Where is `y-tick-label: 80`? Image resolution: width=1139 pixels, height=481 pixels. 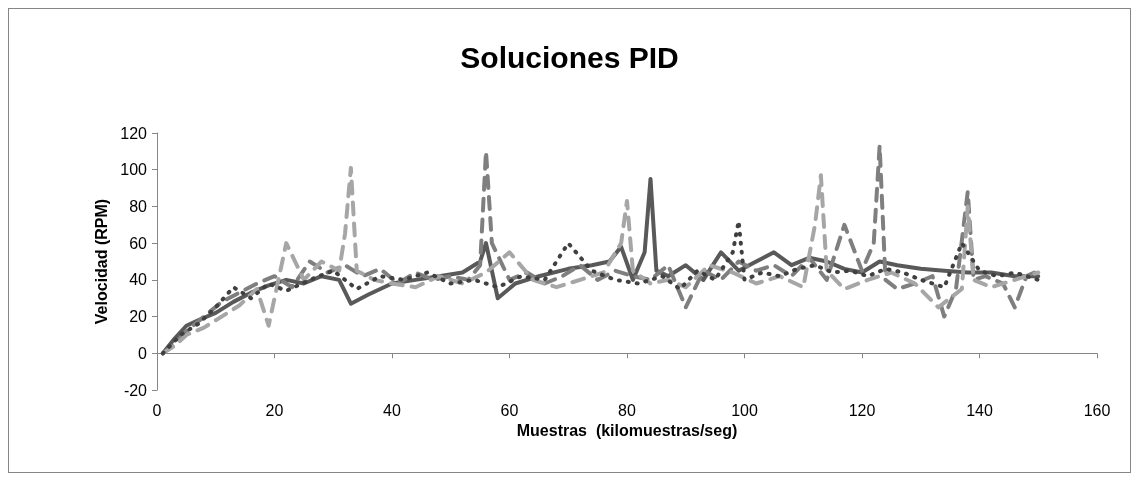 y-tick-label: 80 is located at coordinates (138, 206).